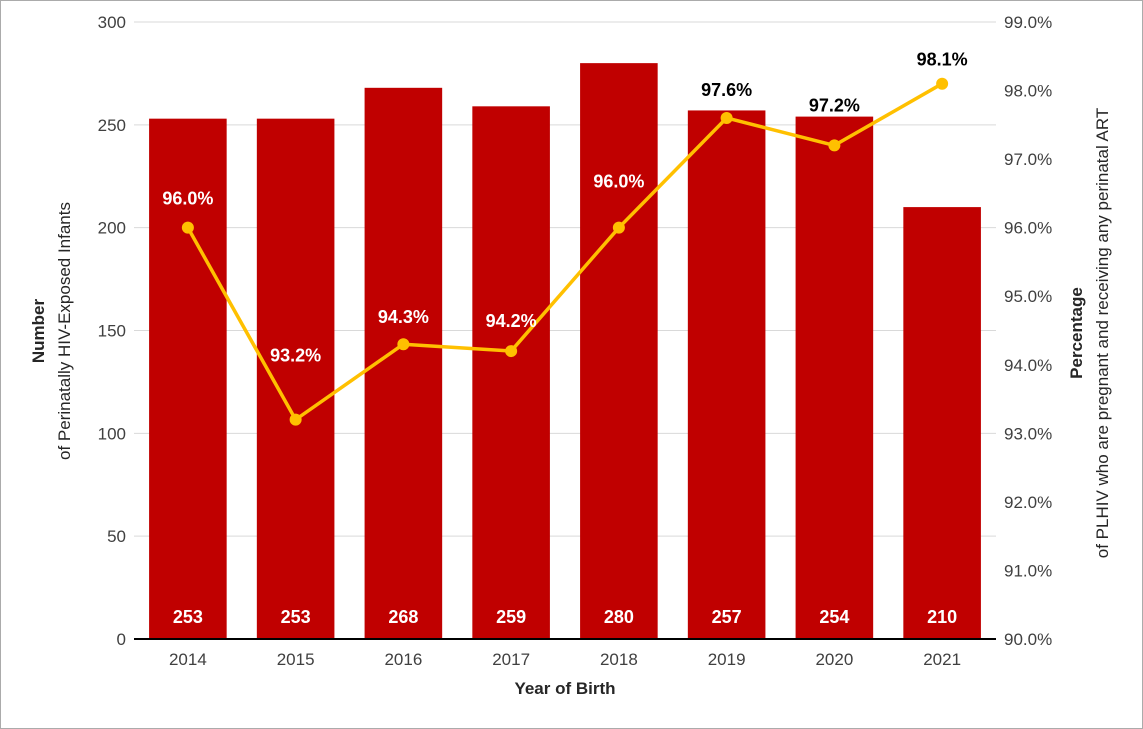  Describe the element at coordinates (1028, 365) in the screenshot. I see `right-axis-tick-label: 94.0%` at that location.